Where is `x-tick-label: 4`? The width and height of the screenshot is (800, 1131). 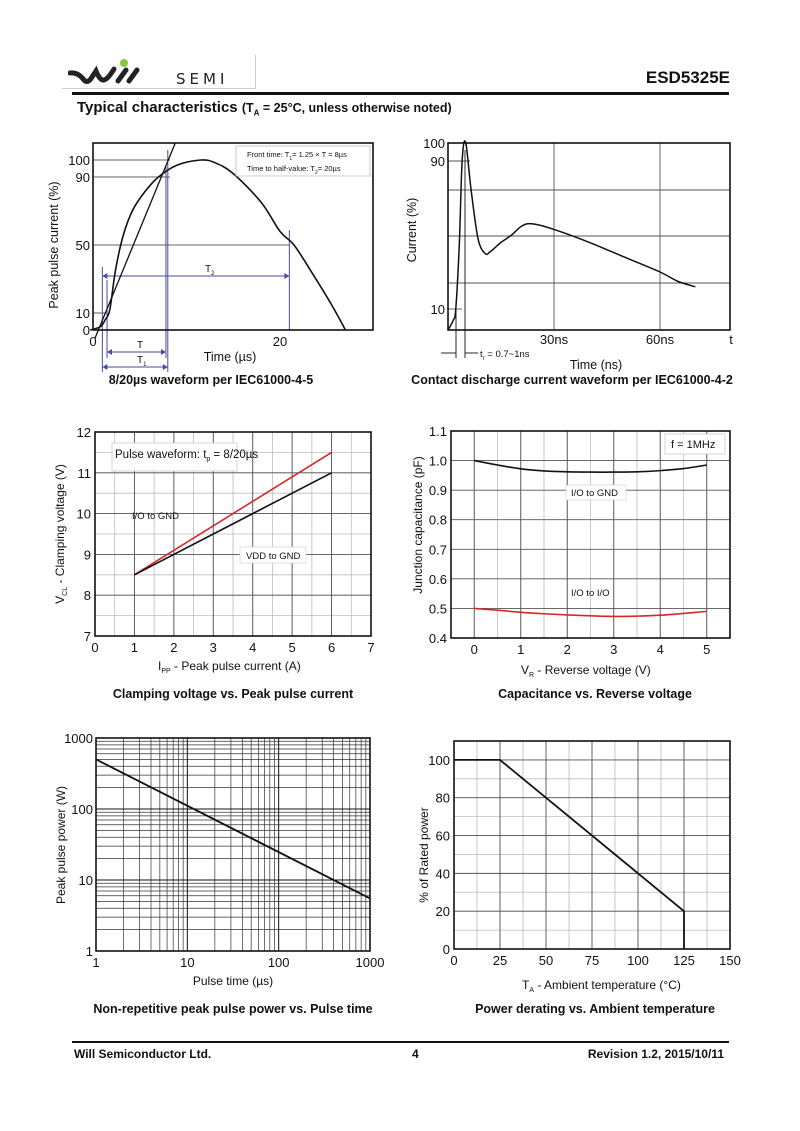 x-tick-label: 4 is located at coordinates (660, 649).